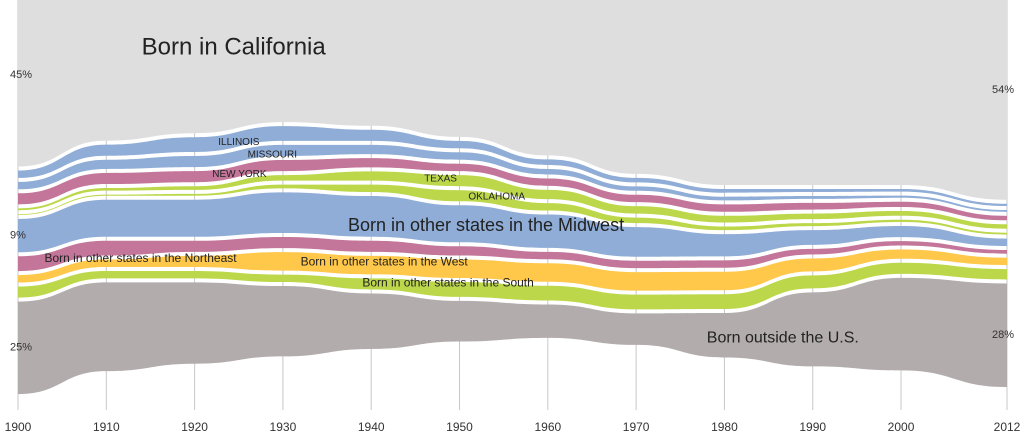 The image size is (1024, 442). What do you see at coordinates (496, 197) in the screenshot?
I see `band-label: OKLAHOMA` at bounding box center [496, 197].